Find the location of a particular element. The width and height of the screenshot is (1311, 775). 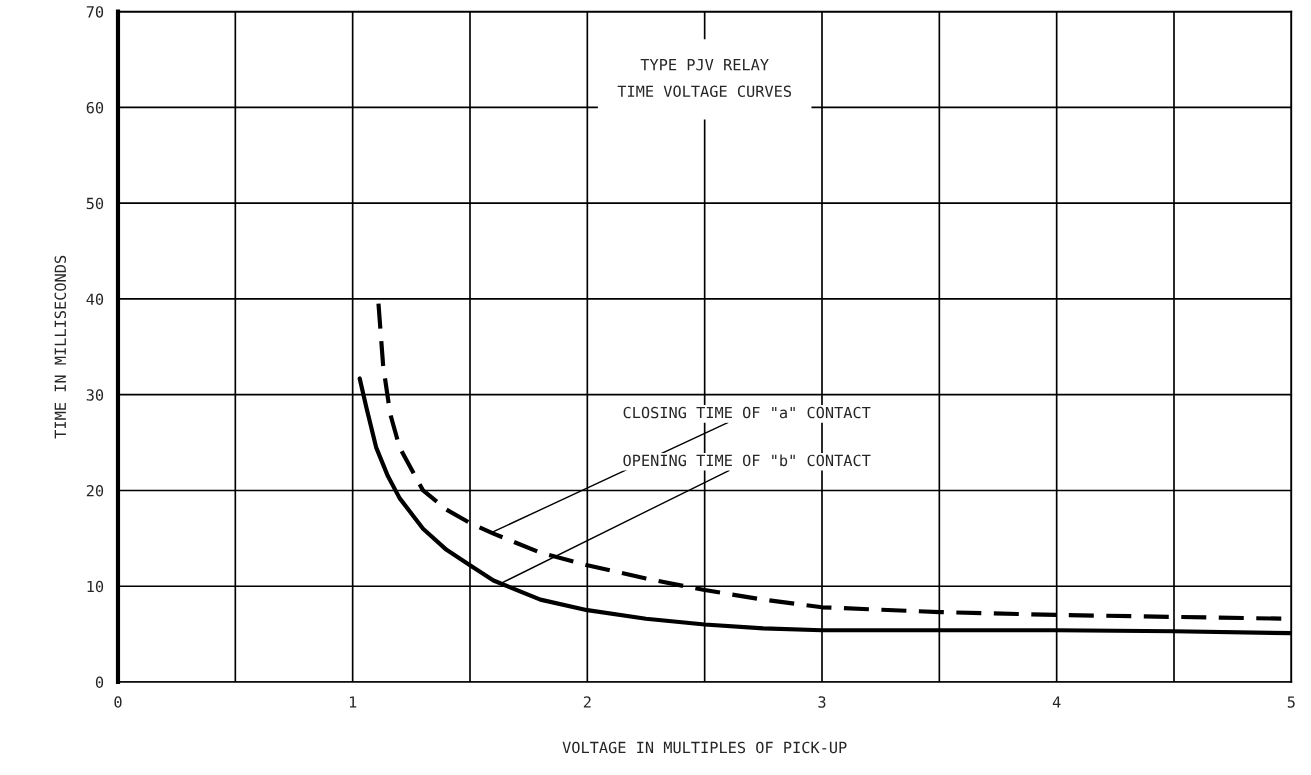

x-tick-label: 2 is located at coordinates (587, 702).